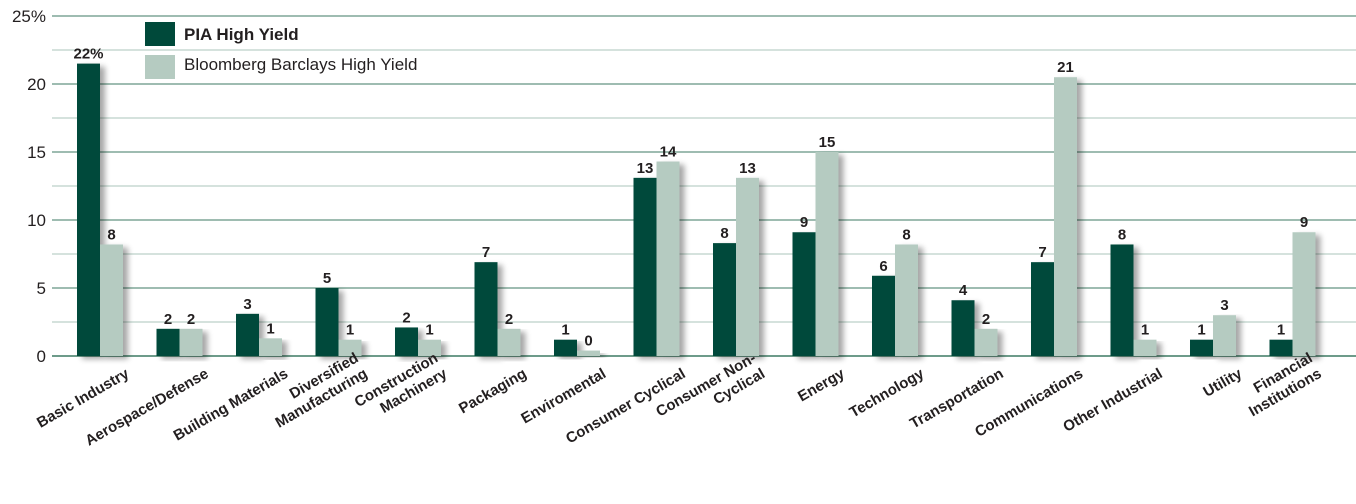  Describe the element at coordinates (821, 385) in the screenshot. I see `category-label: Energy` at that location.